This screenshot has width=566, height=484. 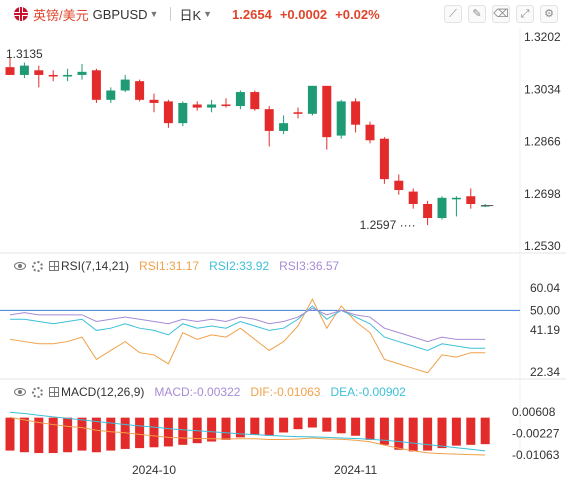 I want to click on rsi1-value: RSI1:31.17, so click(x=169, y=266).